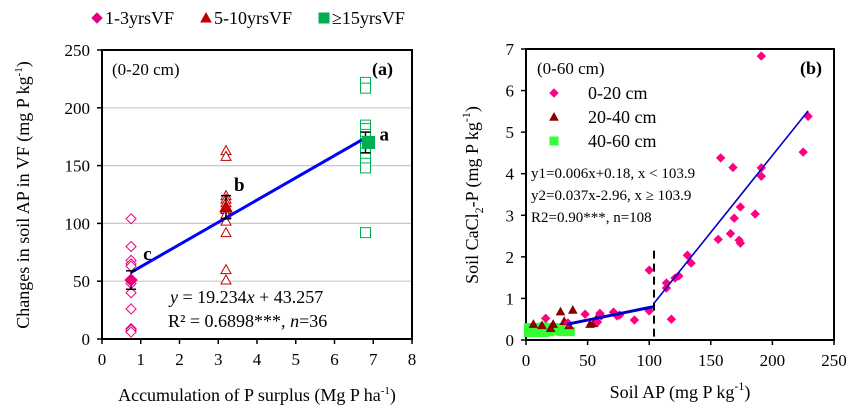  What do you see at coordinates (139, 18) in the screenshot?
I see `legend-label-1: 1-3yrsVF` at bounding box center [139, 18].